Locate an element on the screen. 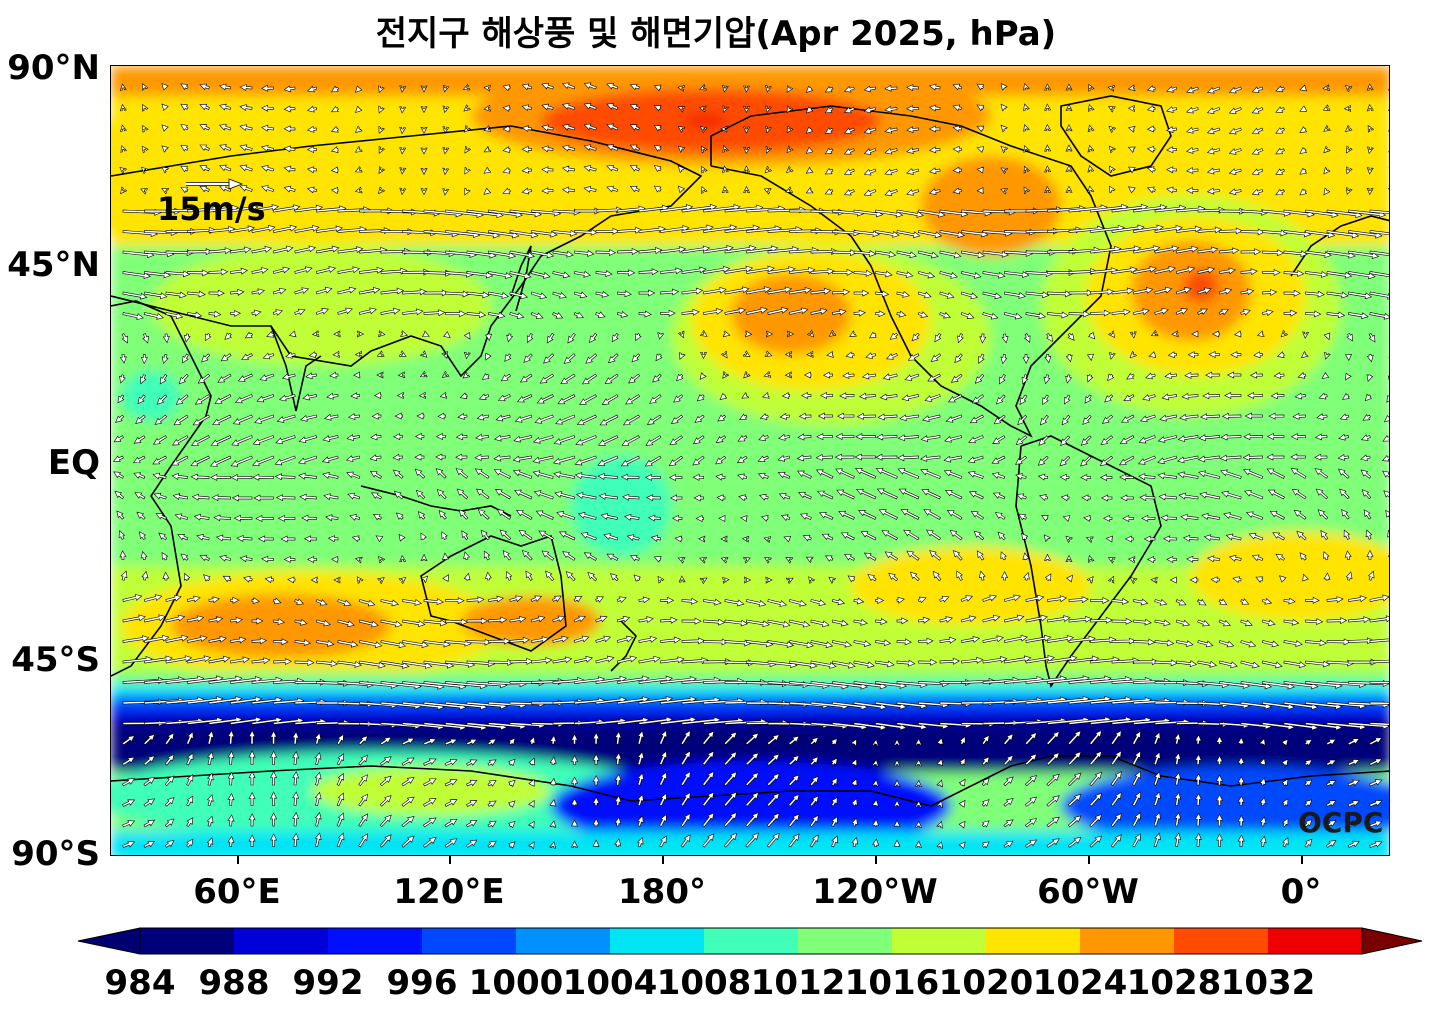  coast-africa is located at coordinates (161, 488).